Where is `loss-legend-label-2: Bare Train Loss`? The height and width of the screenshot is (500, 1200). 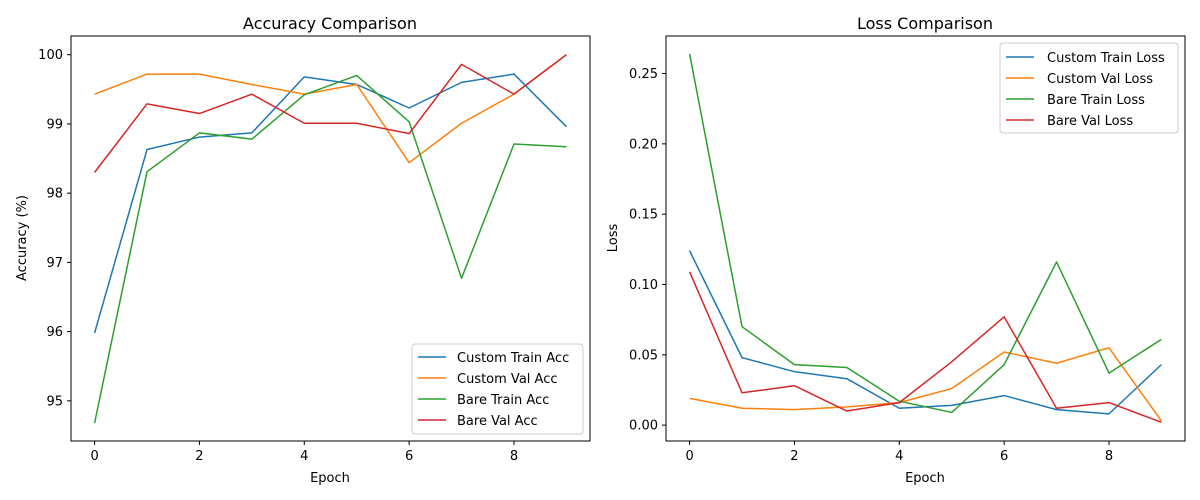
loss-legend-label-2: Bare Train Loss is located at coordinates (1096, 100).